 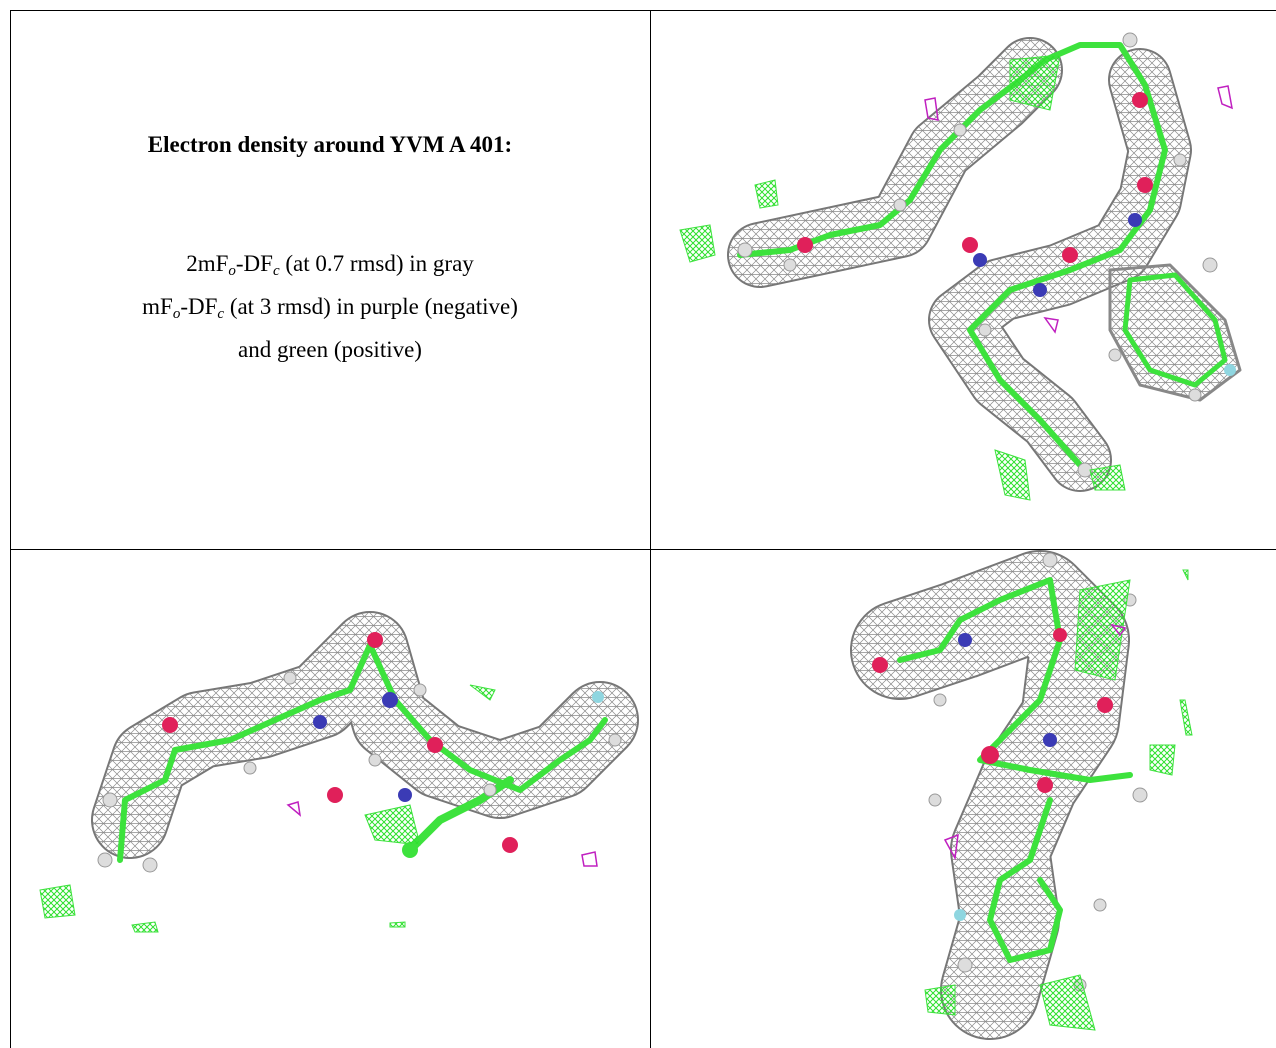 I want to click on legend-text: 2mF, so click(x=207, y=263).